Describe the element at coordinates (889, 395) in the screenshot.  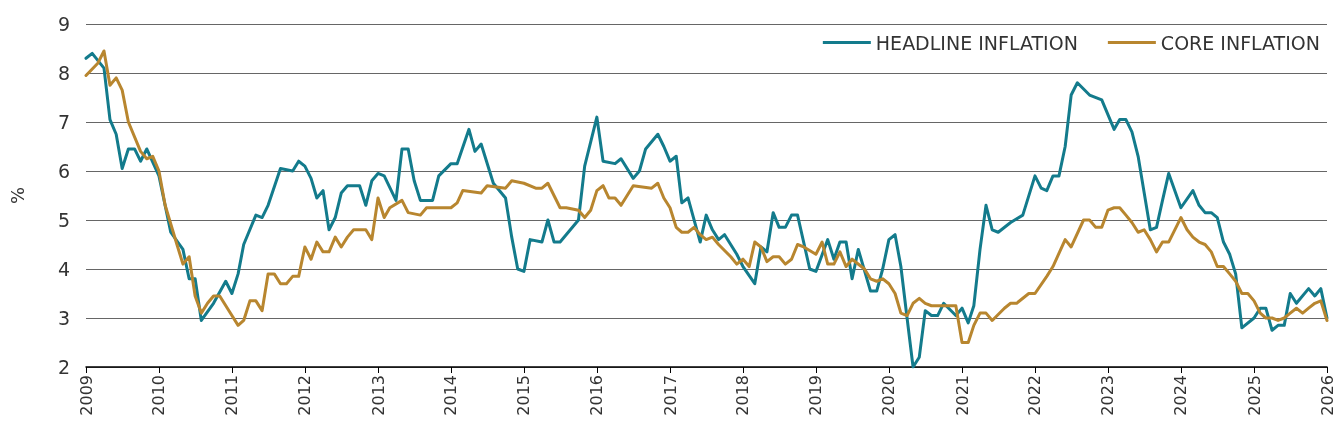
I see `x-tick-label: 2020` at that location.